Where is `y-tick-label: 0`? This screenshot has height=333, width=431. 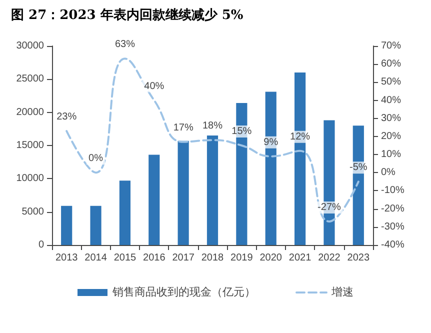 y-tick-label: 0 is located at coordinates (41, 245).